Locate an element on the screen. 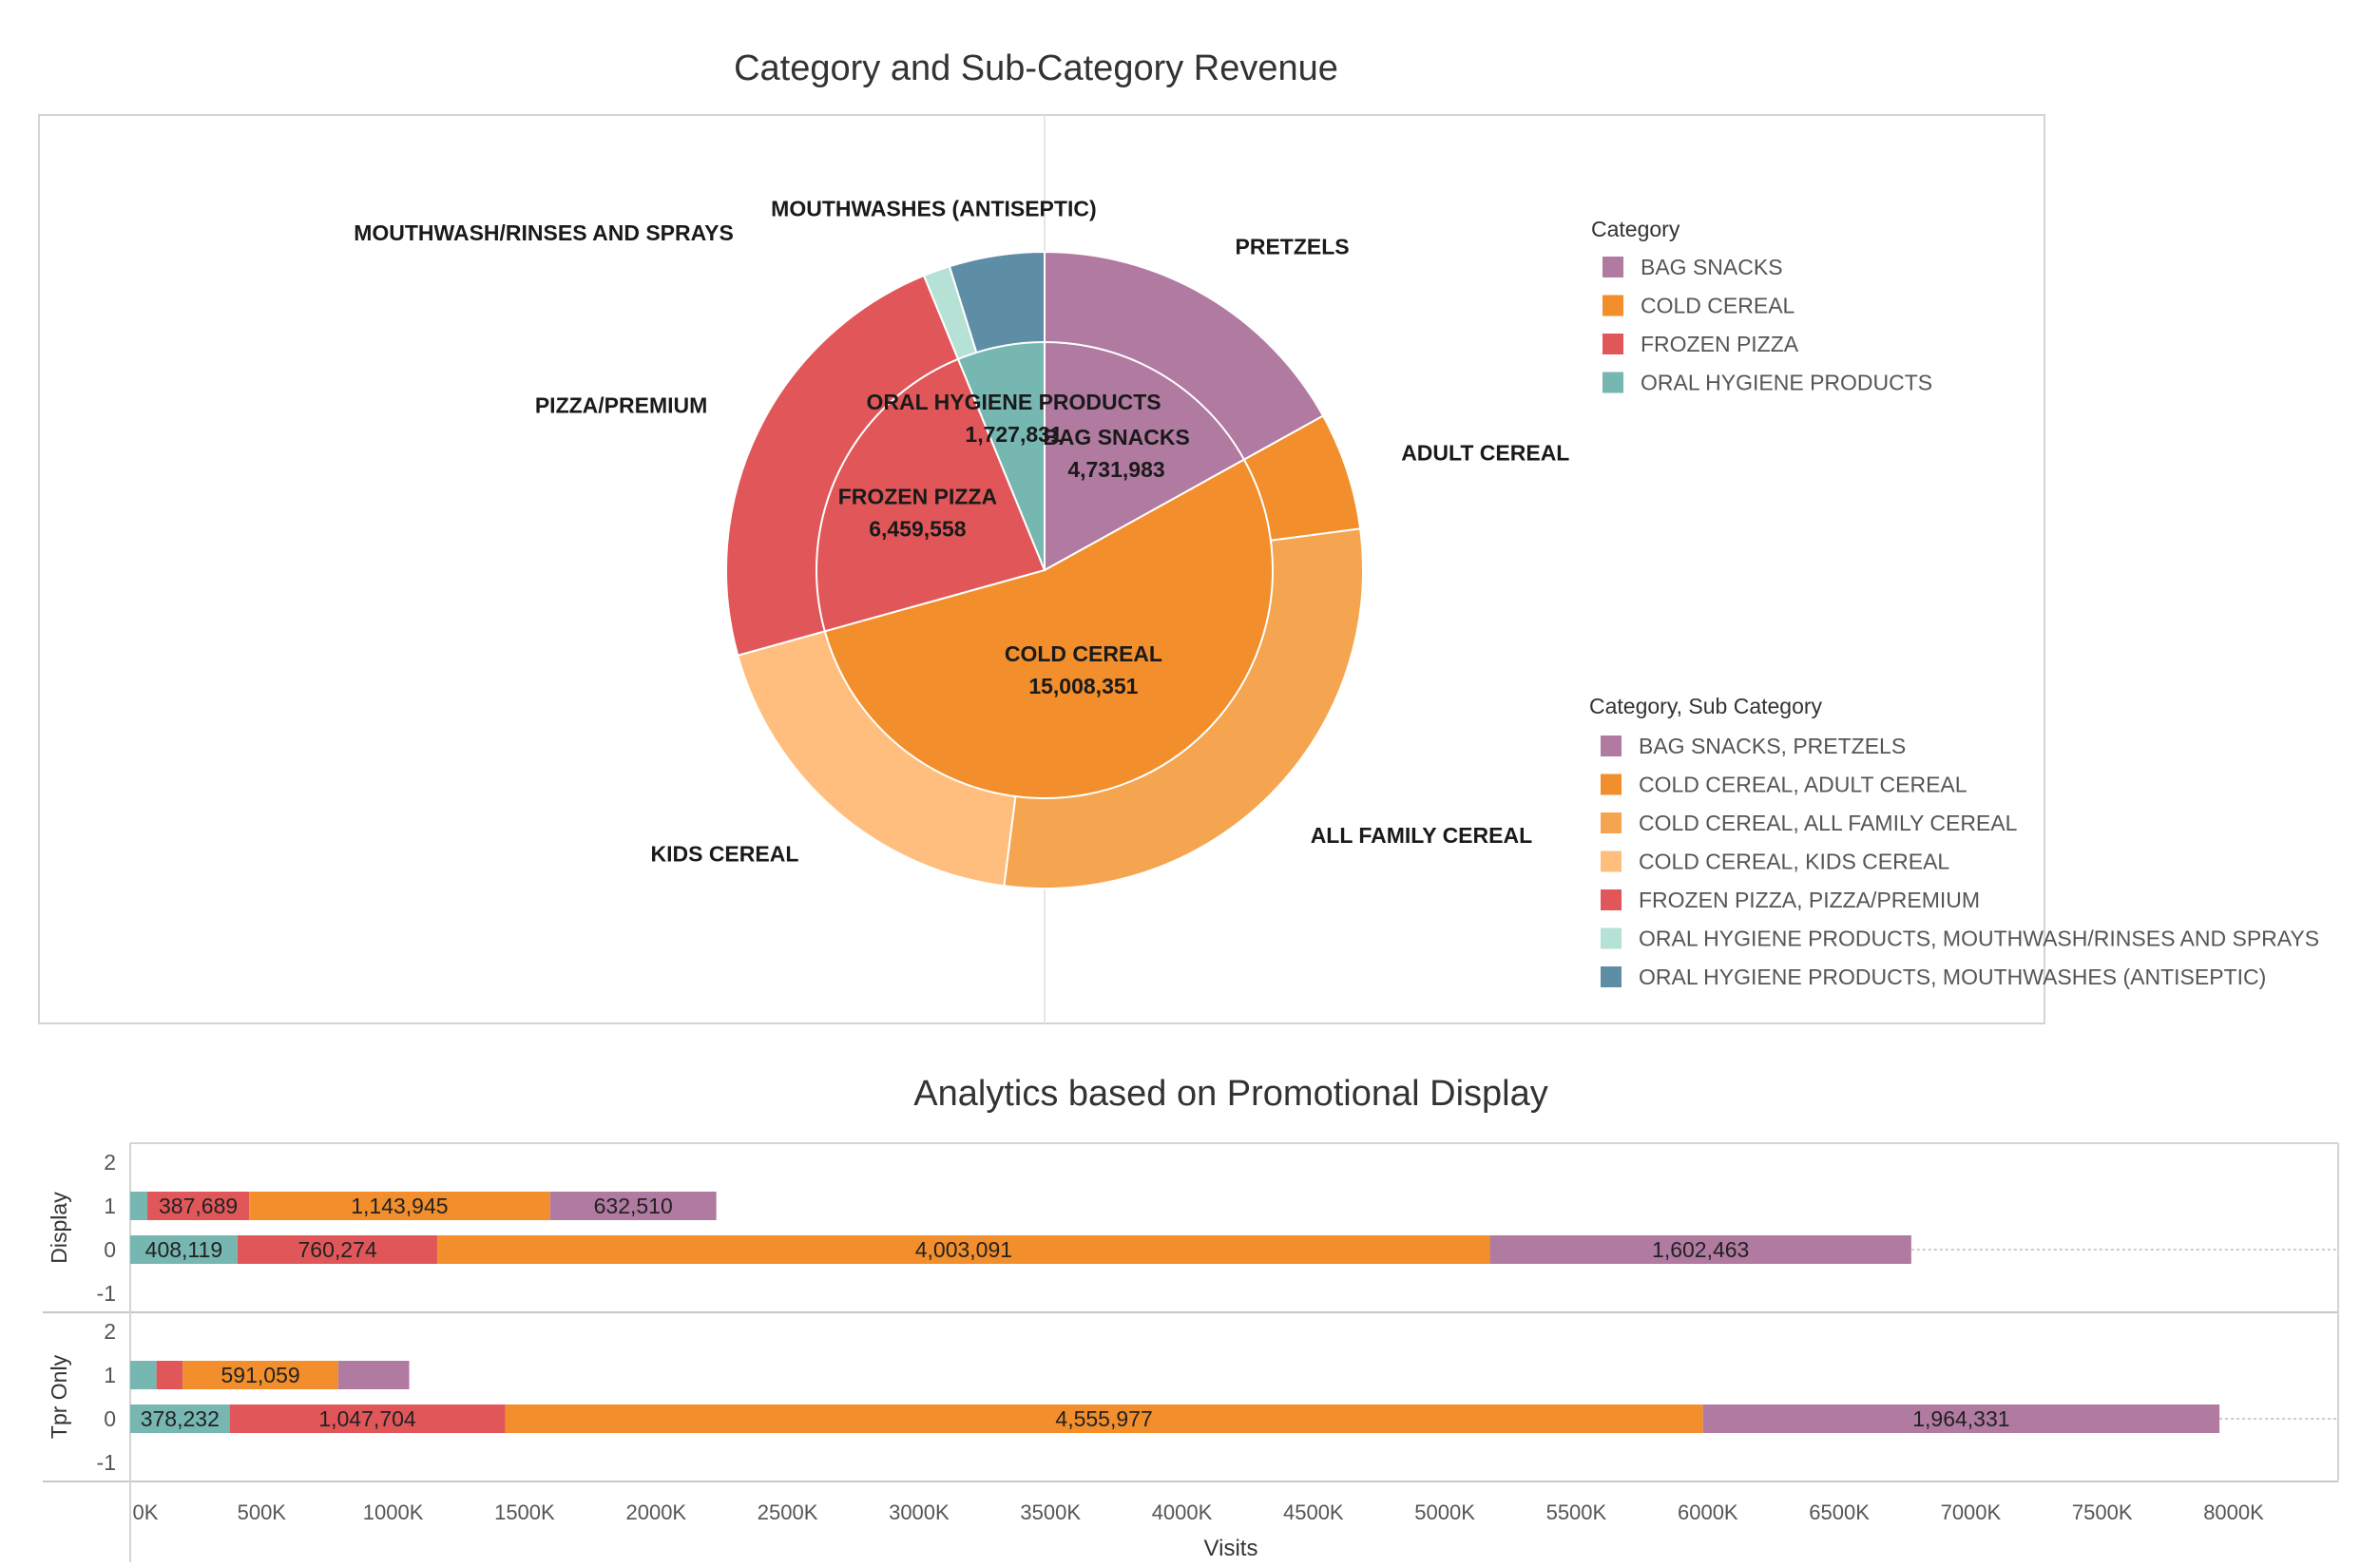 This screenshot has width=2380, height=1567. x-tick-16: 8000K is located at coordinates (2233, 1512).